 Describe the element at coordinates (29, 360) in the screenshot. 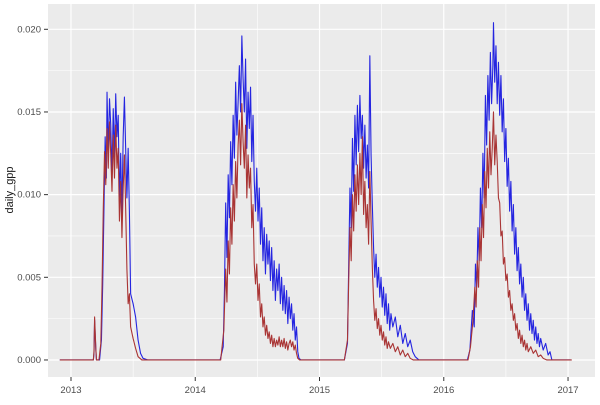

I see `y-tick-label: 0.000` at that location.